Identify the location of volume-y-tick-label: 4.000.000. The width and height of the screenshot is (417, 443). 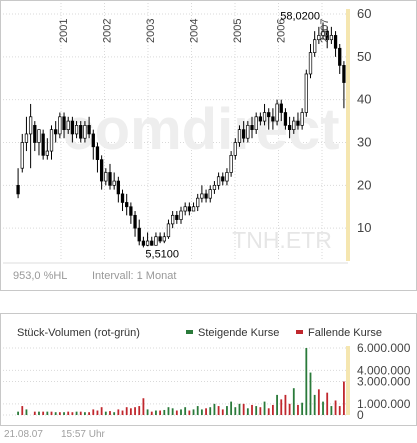
(384, 370).